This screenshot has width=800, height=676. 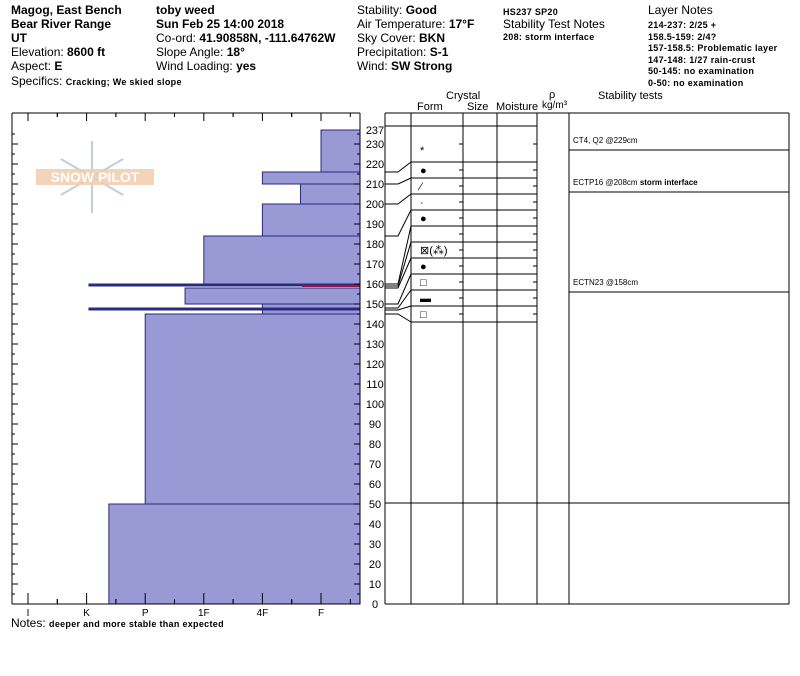 I want to click on air-temp-label: Air Temperature:, so click(x=403, y=24).